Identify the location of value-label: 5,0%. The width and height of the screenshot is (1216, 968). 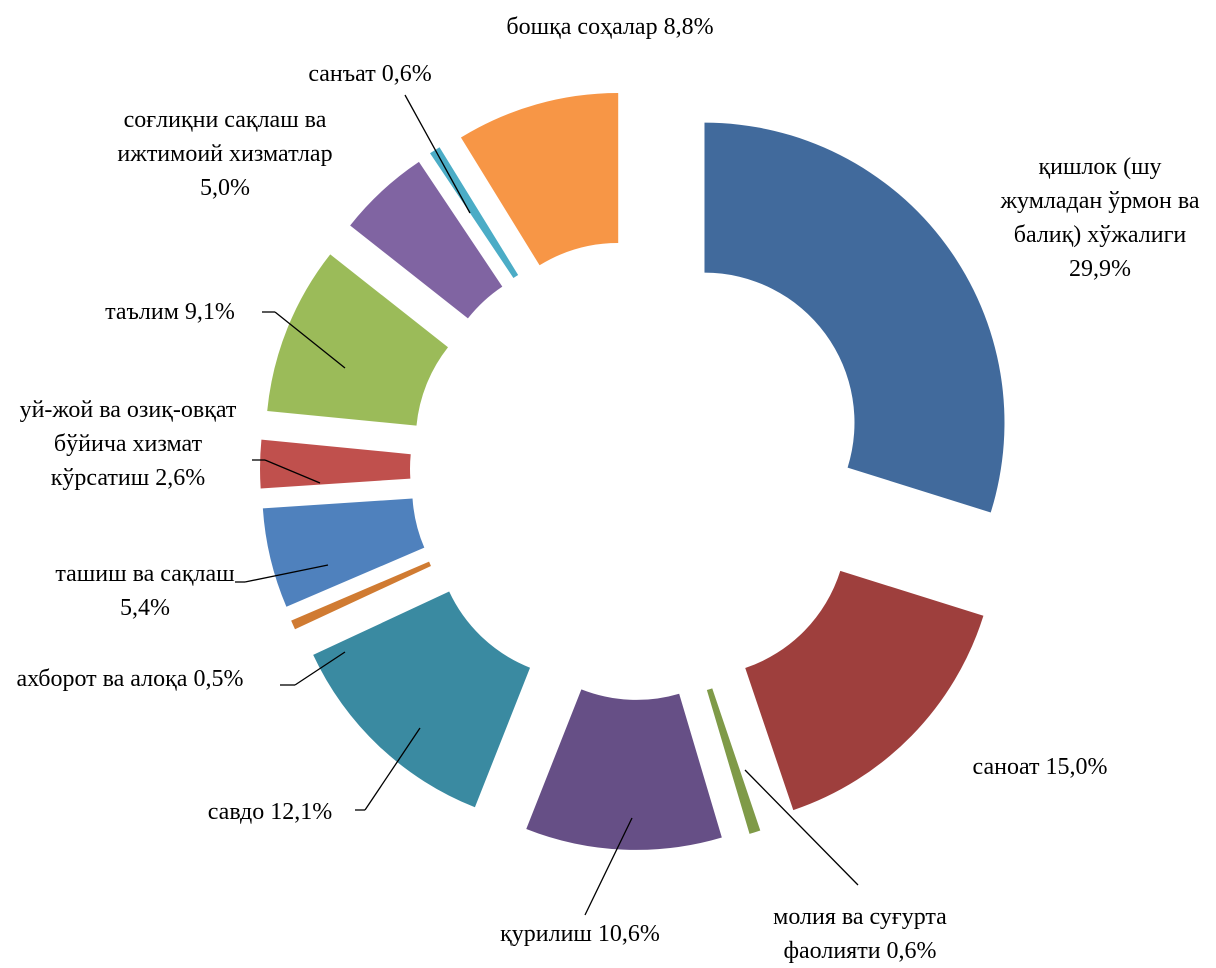
(225, 188).